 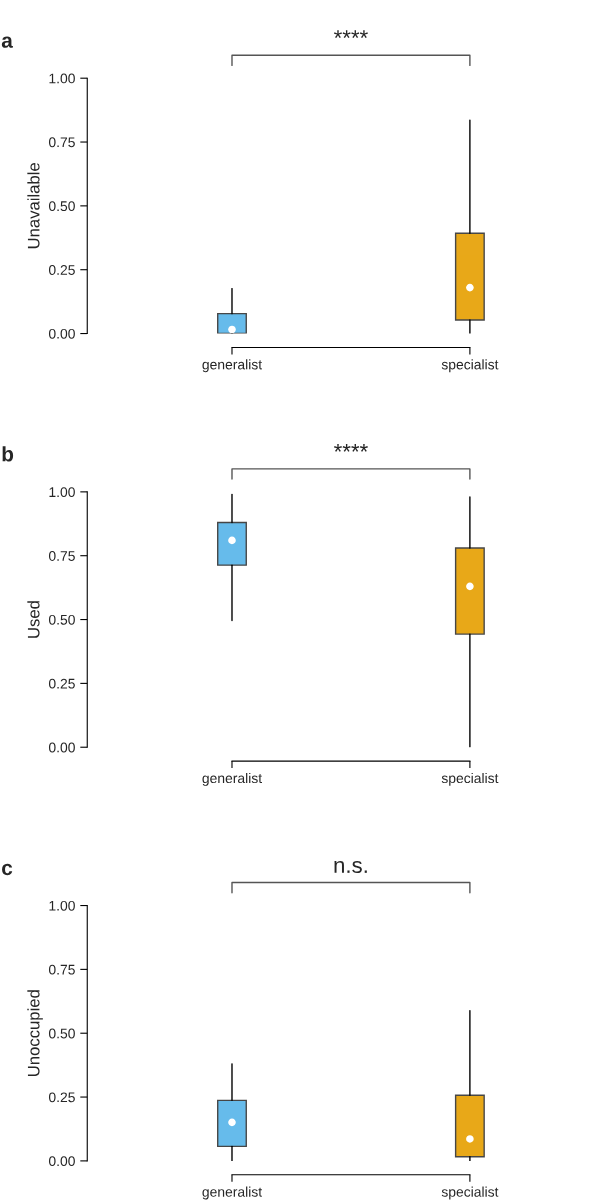 I want to click on text: n.s., so click(x=350, y=867).